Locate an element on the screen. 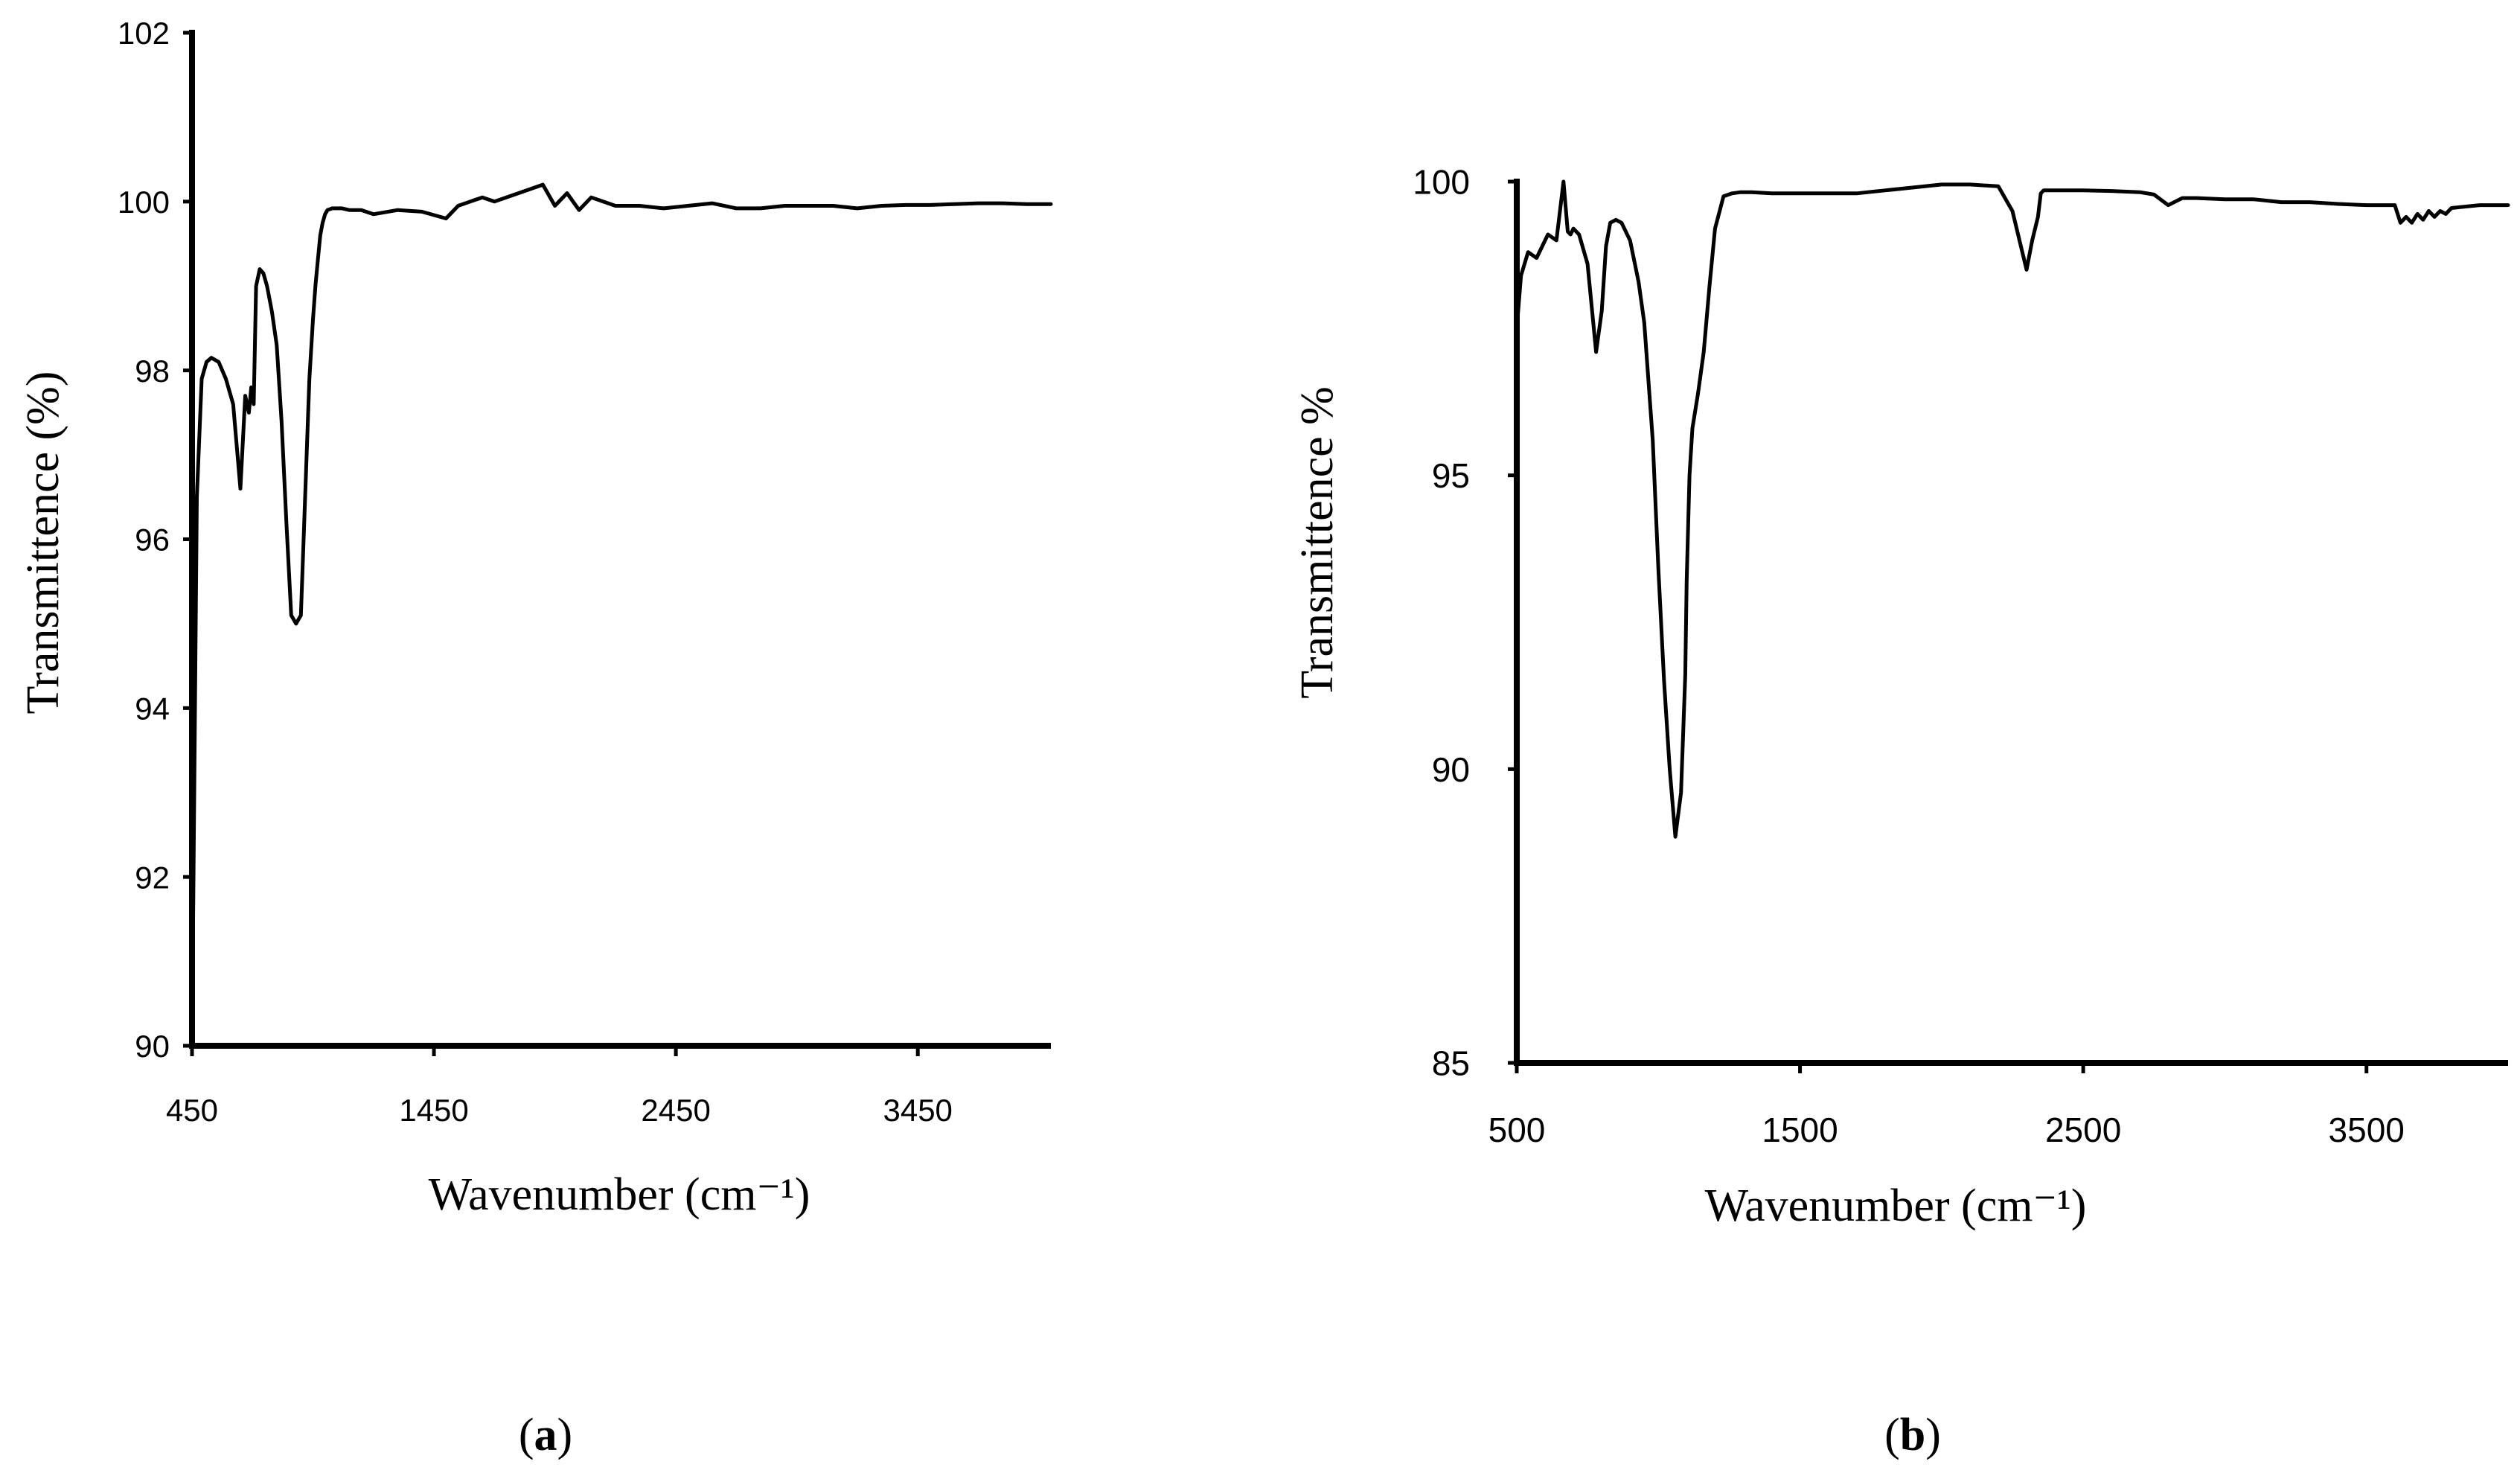  panel-label-b: (b) is located at coordinates (1912, 1435).